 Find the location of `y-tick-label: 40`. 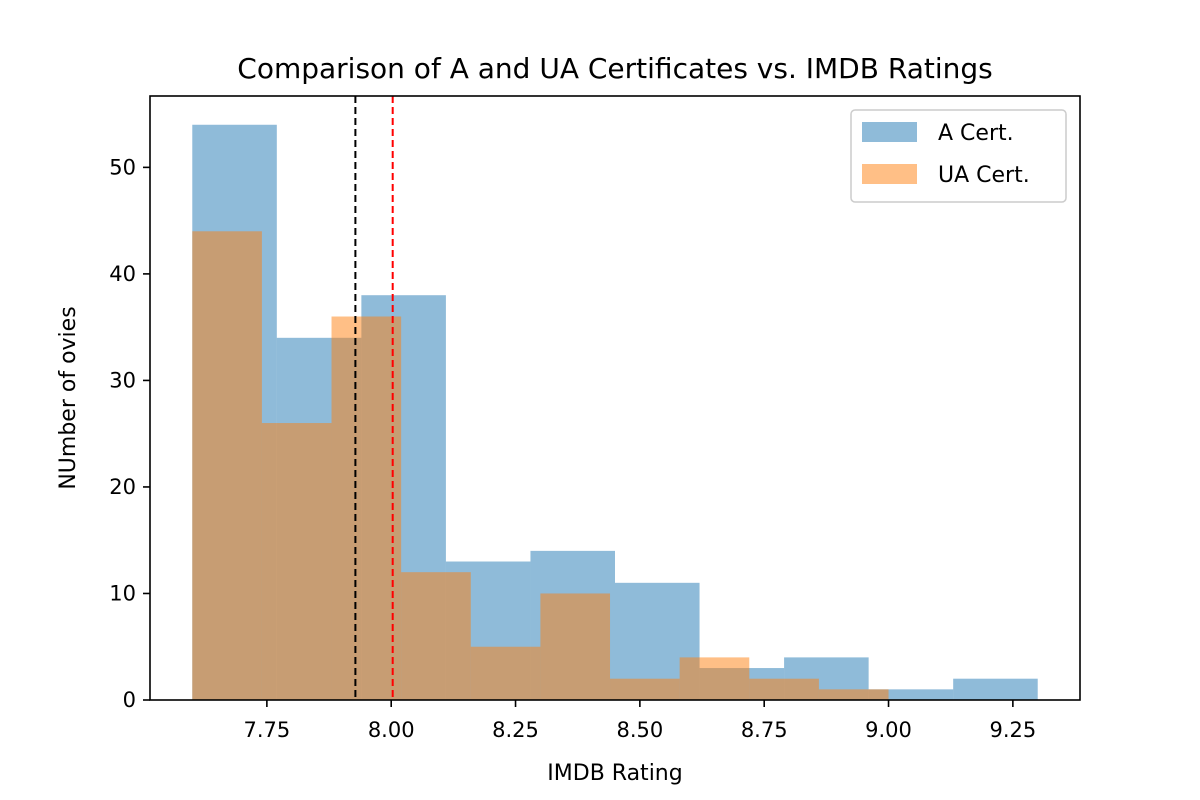

y-tick-label: 40 is located at coordinates (122, 274).